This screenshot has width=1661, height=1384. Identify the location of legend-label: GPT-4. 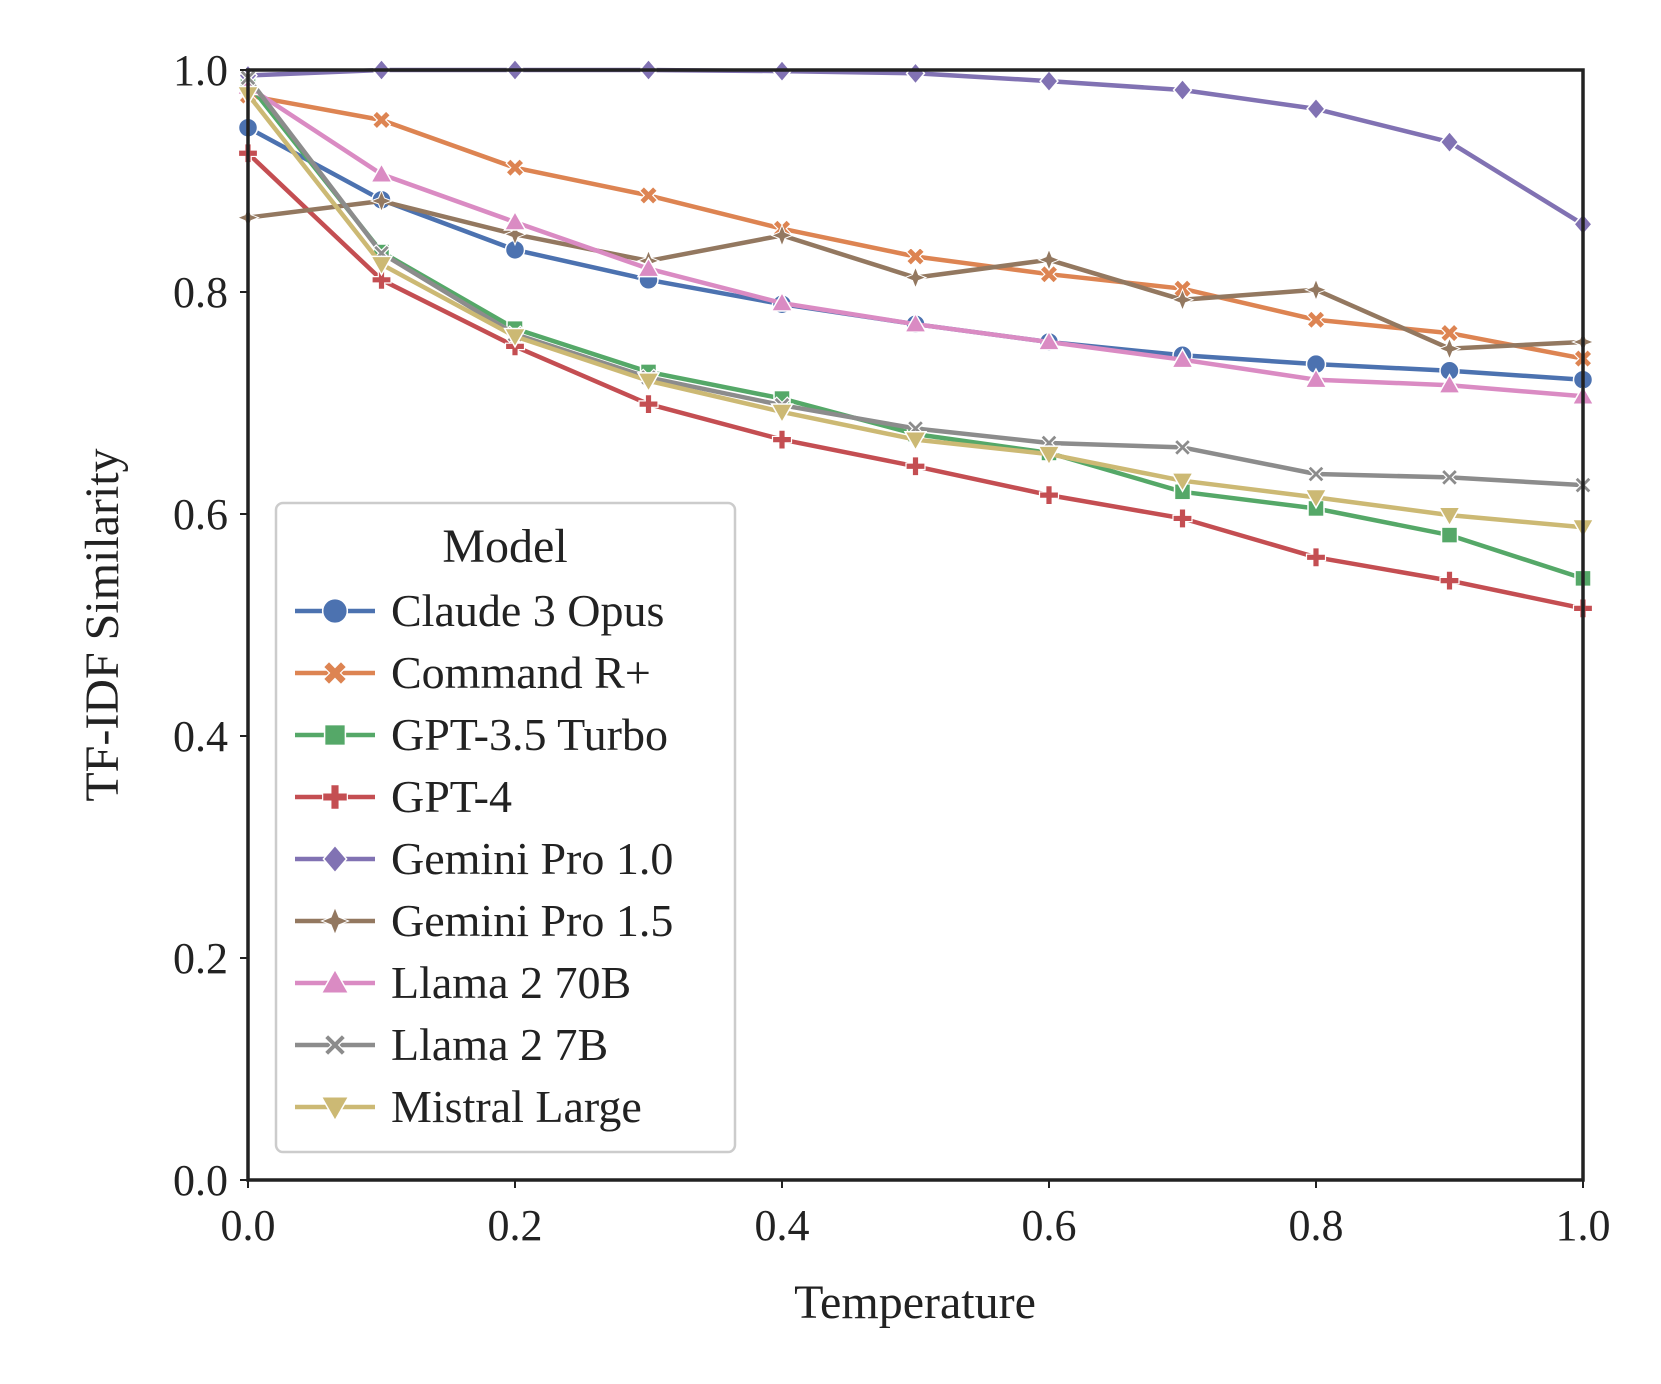
(451, 796).